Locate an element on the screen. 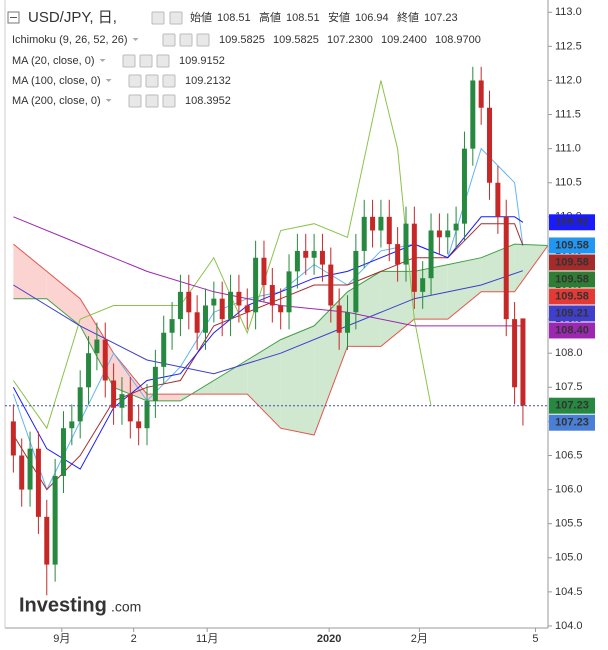  y-tick-label: 112.5 is located at coordinates (568, 46).